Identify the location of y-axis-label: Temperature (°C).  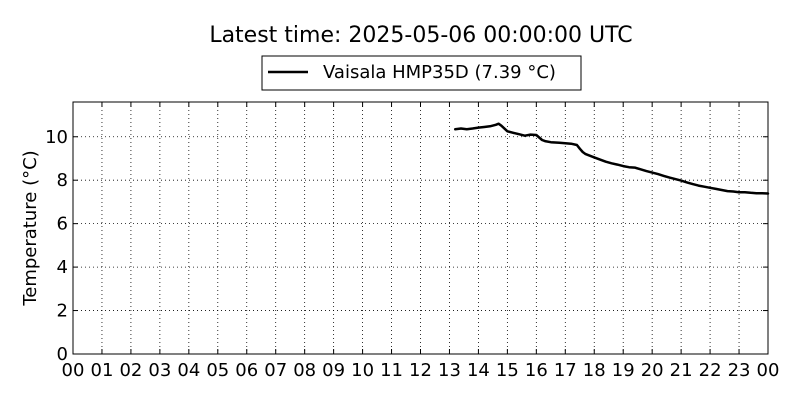
(30, 228).